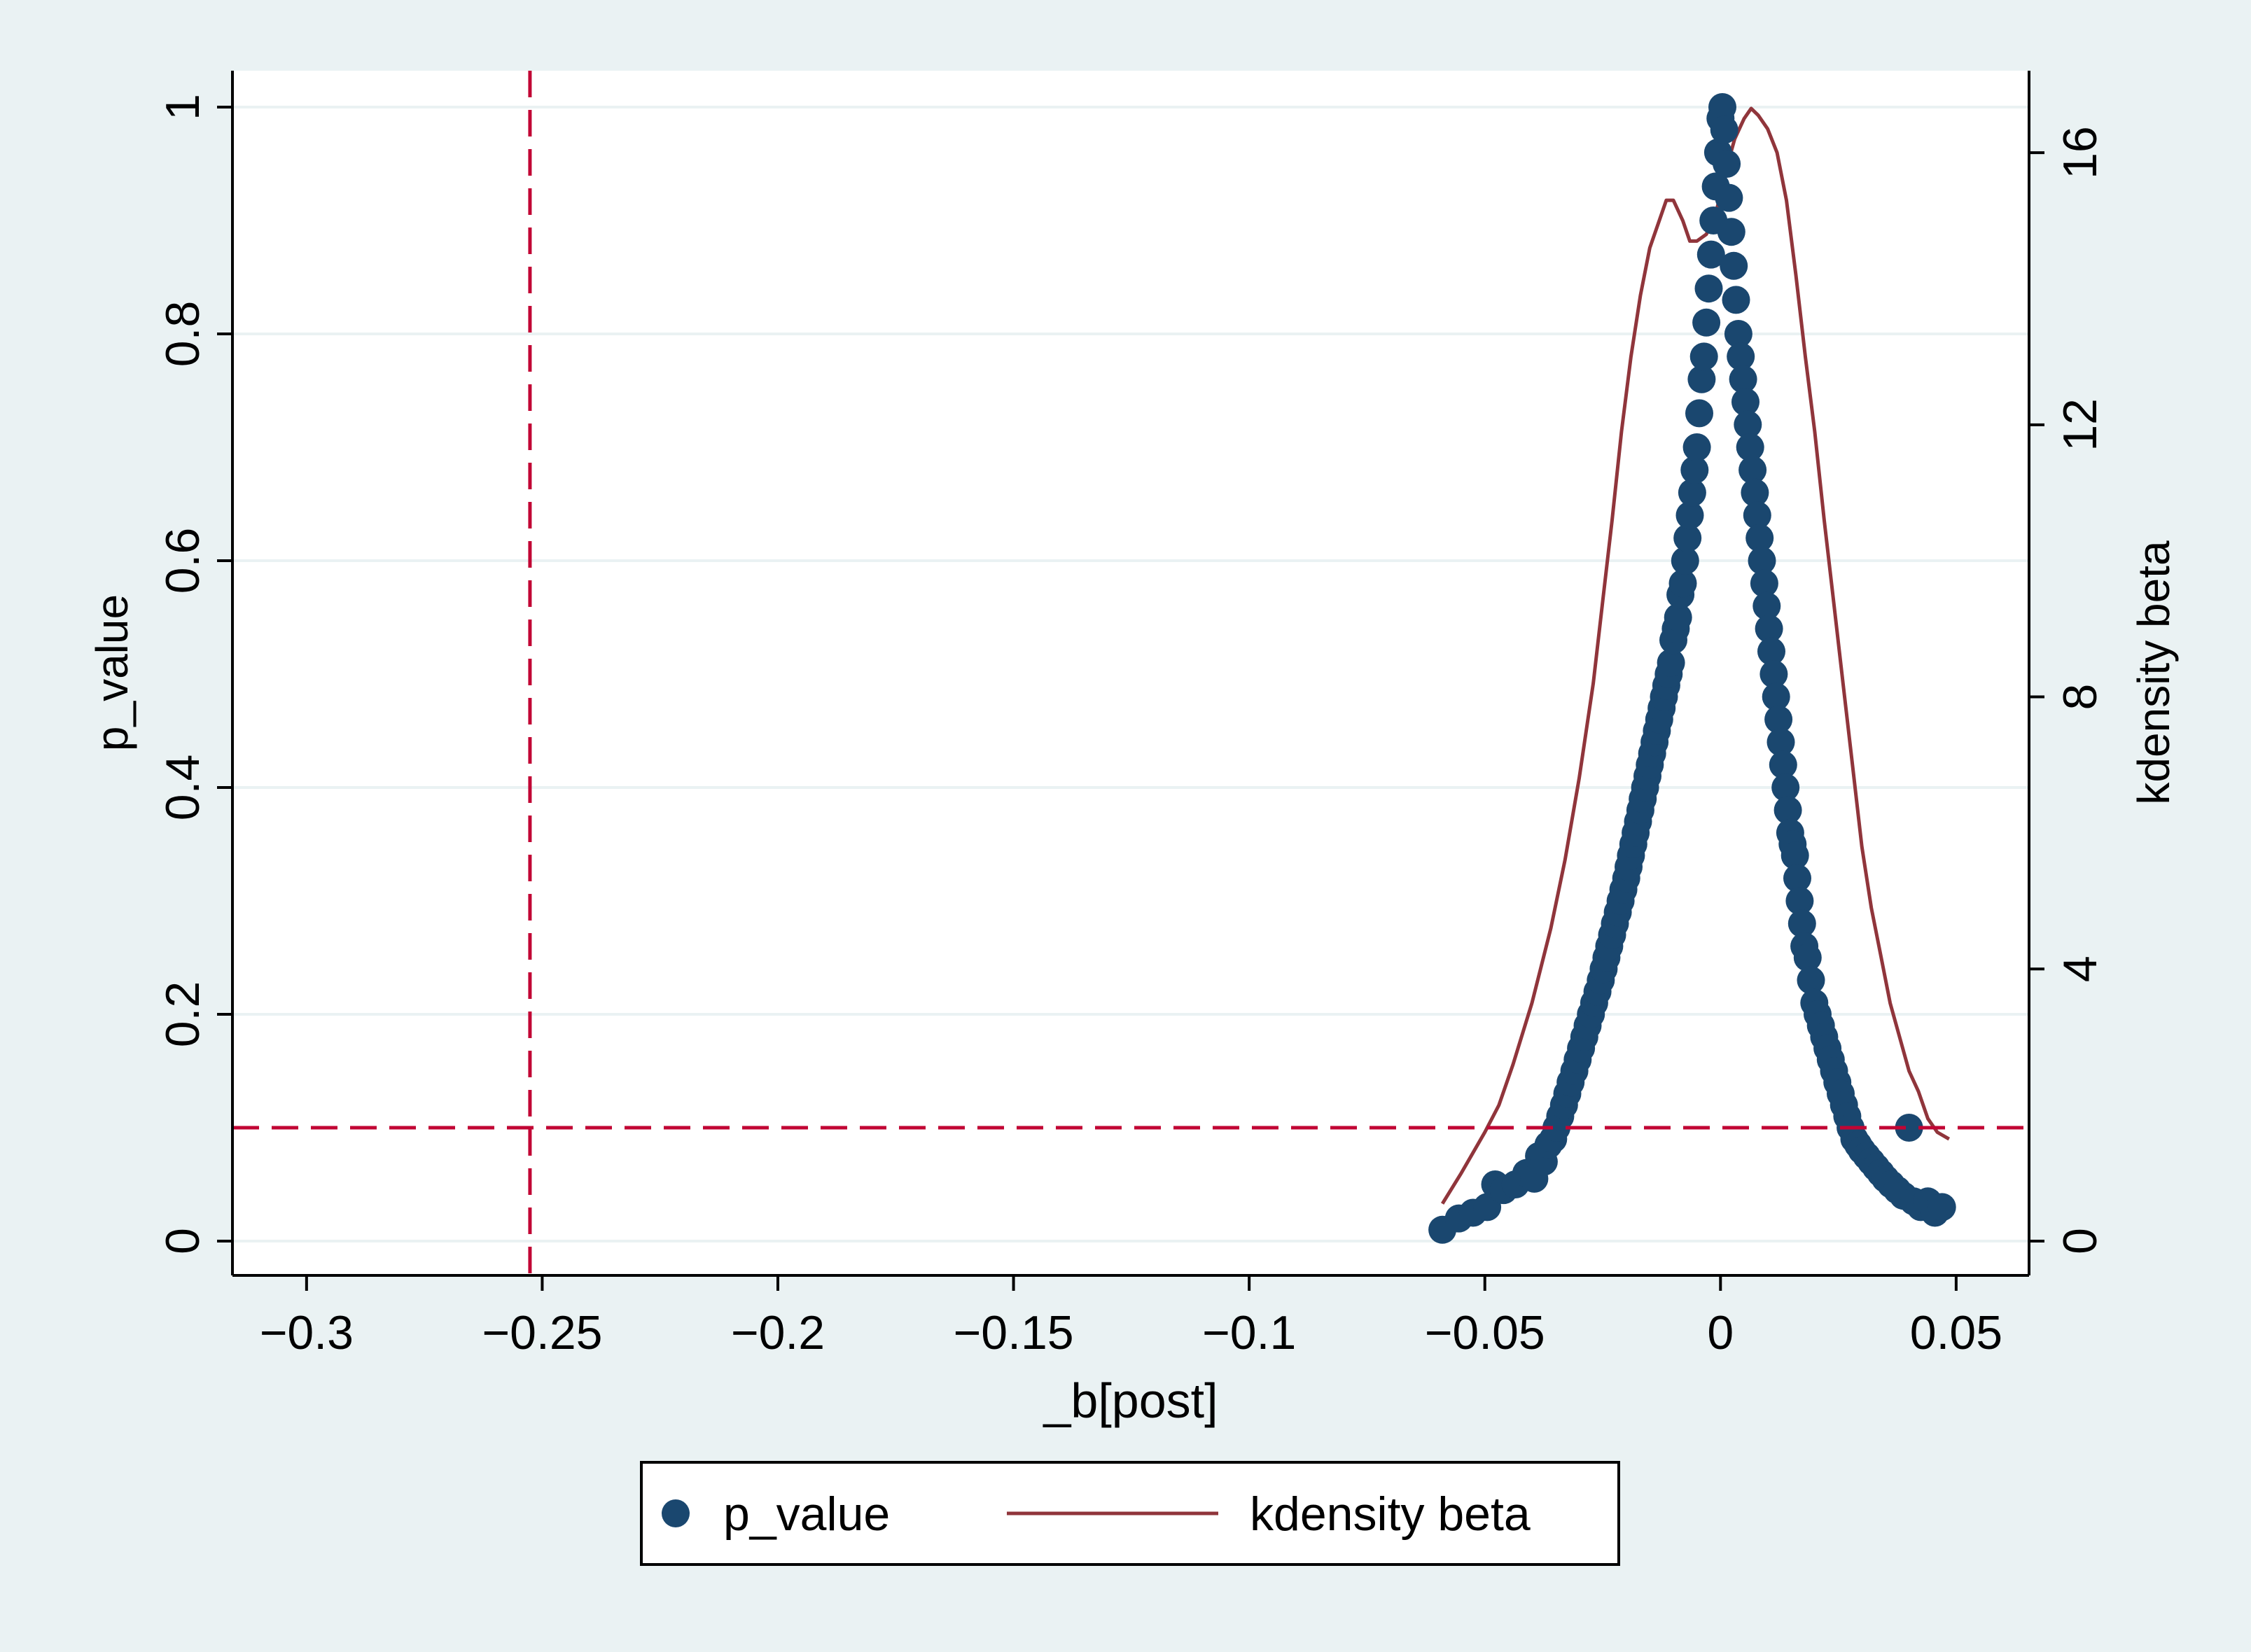 The width and height of the screenshot is (2251, 1652). I want to click on y-right-tick-label: 16, so click(2080, 152).